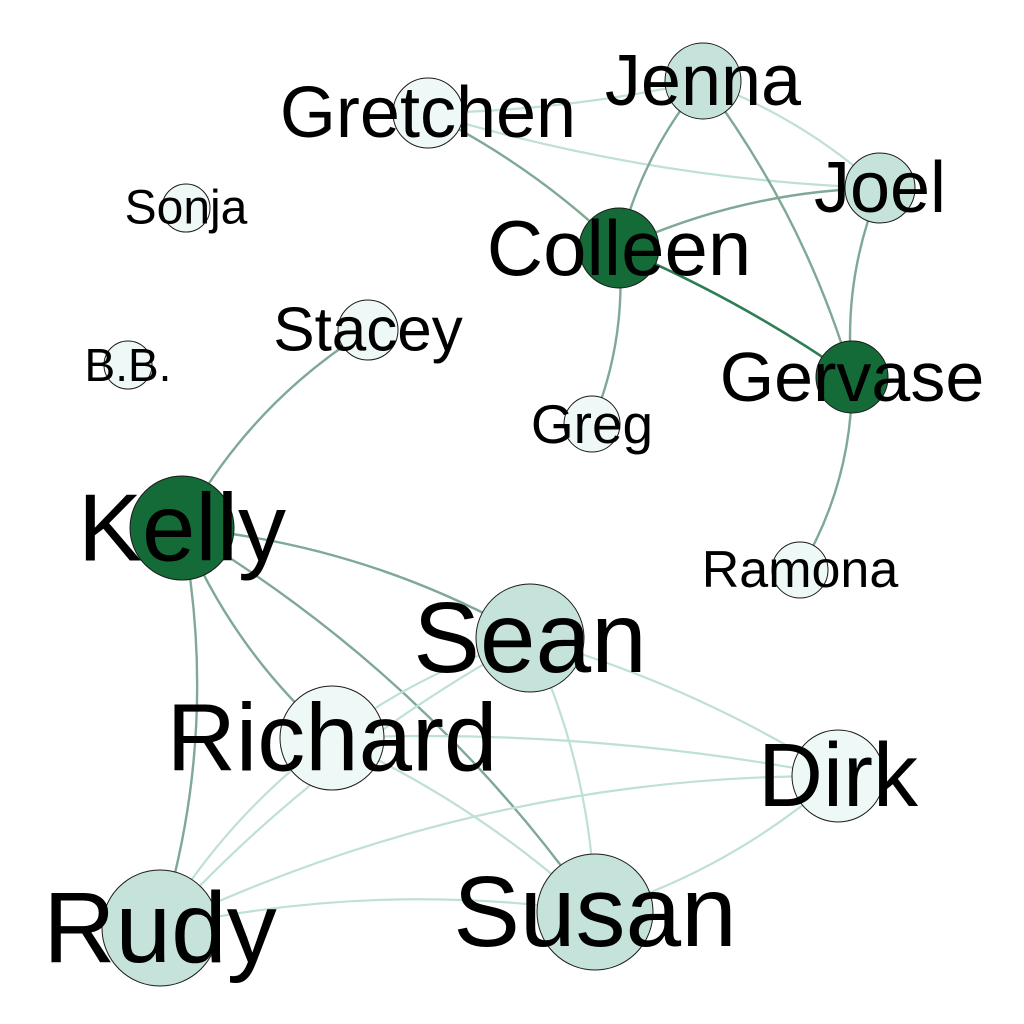  I want to click on node-bb, so click(128, 365).